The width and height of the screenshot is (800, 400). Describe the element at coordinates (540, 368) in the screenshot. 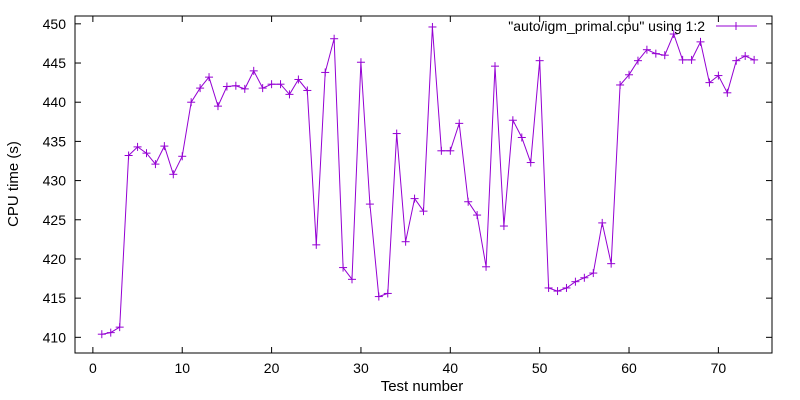

I see `x-tick-label: 50` at that location.